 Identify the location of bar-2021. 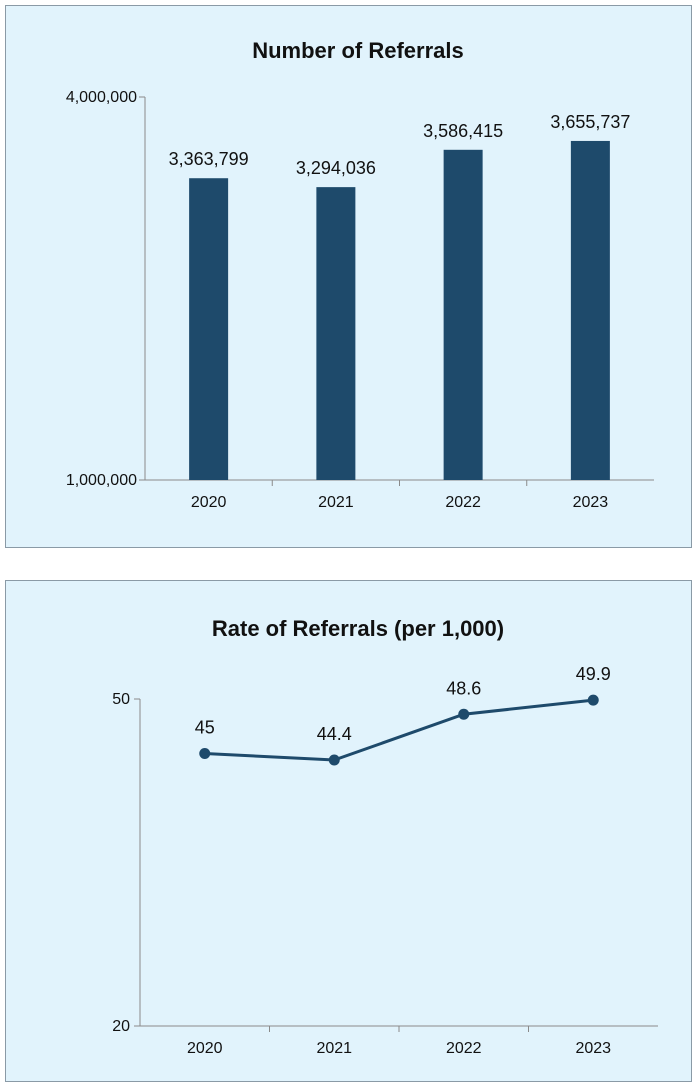
(336, 334).